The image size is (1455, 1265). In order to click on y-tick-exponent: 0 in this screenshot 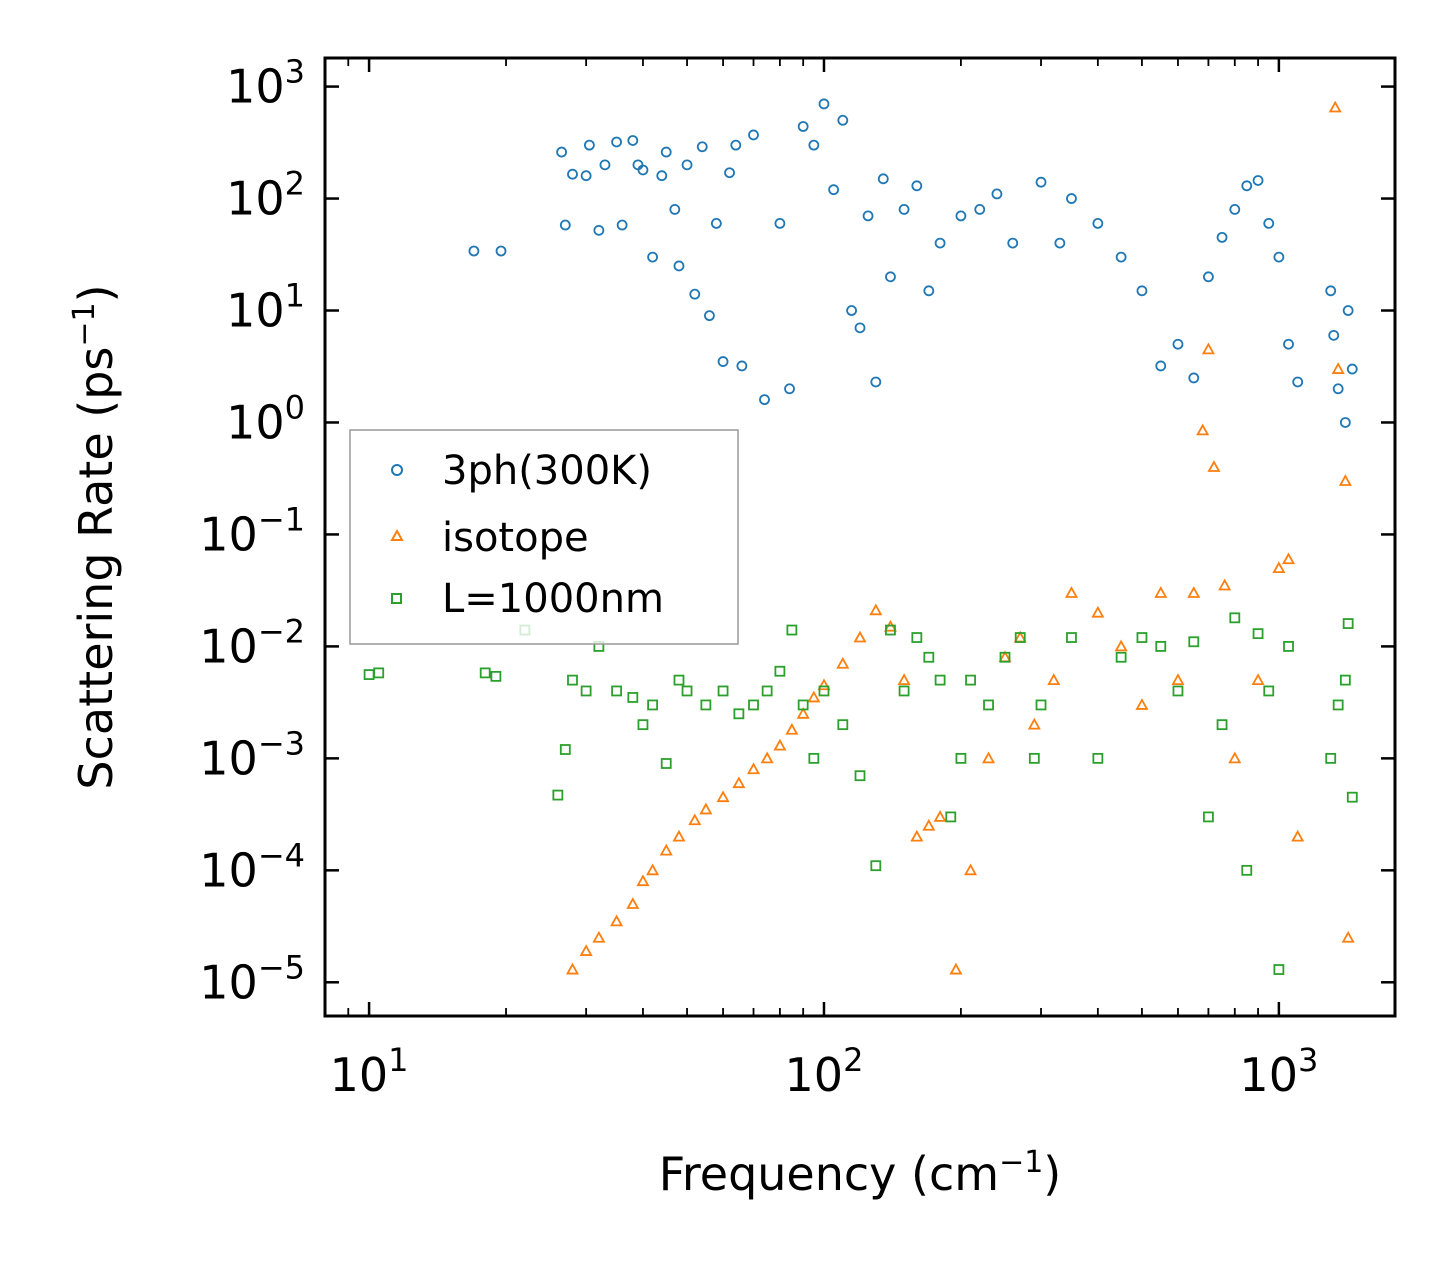, I will do `click(295, 407)`.